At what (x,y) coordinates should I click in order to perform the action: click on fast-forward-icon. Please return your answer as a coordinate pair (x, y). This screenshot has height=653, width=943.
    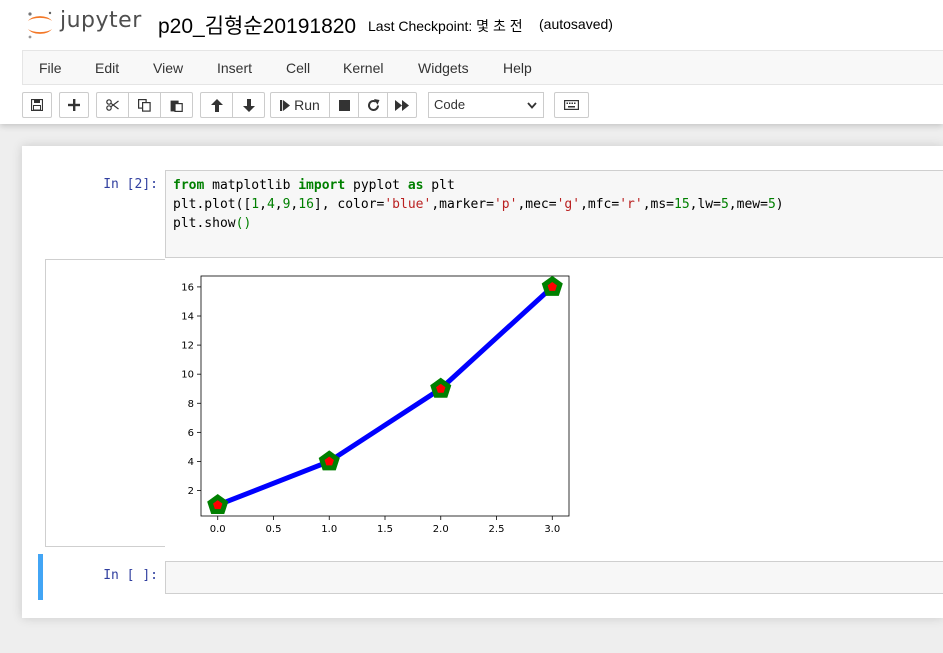
    Looking at the image, I should click on (402, 105).